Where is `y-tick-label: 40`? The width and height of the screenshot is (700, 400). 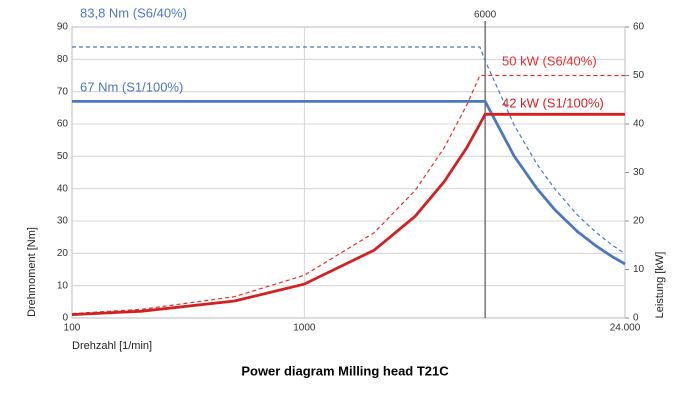
y-tick-label: 40 is located at coordinates (63, 188).